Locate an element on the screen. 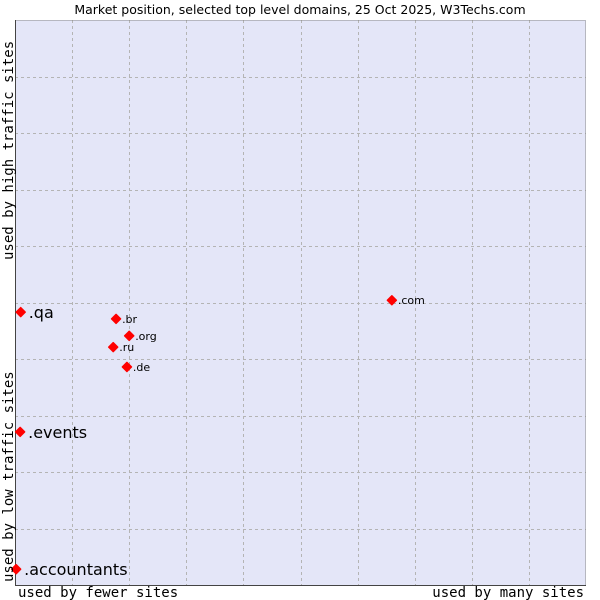 This screenshot has height=600, width=600. data-label: .org is located at coordinates (146, 336).